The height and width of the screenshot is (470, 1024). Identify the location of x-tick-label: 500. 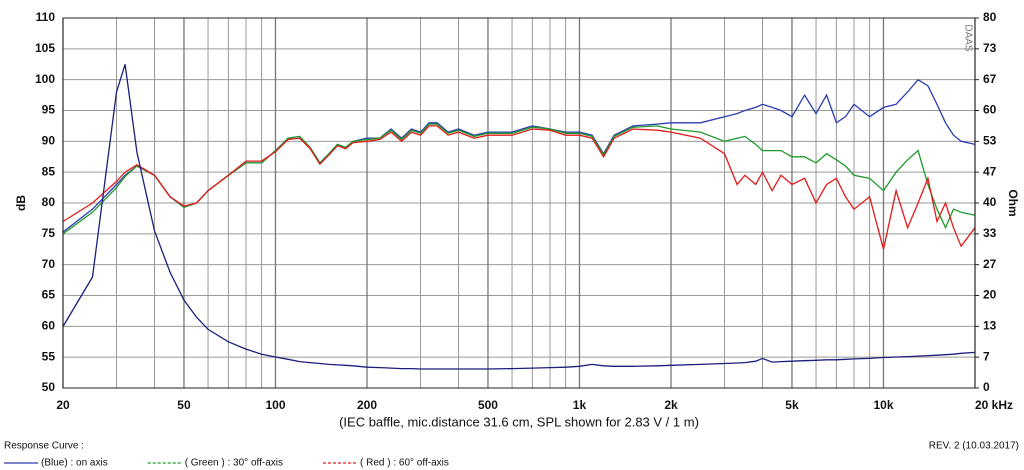
(488, 405).